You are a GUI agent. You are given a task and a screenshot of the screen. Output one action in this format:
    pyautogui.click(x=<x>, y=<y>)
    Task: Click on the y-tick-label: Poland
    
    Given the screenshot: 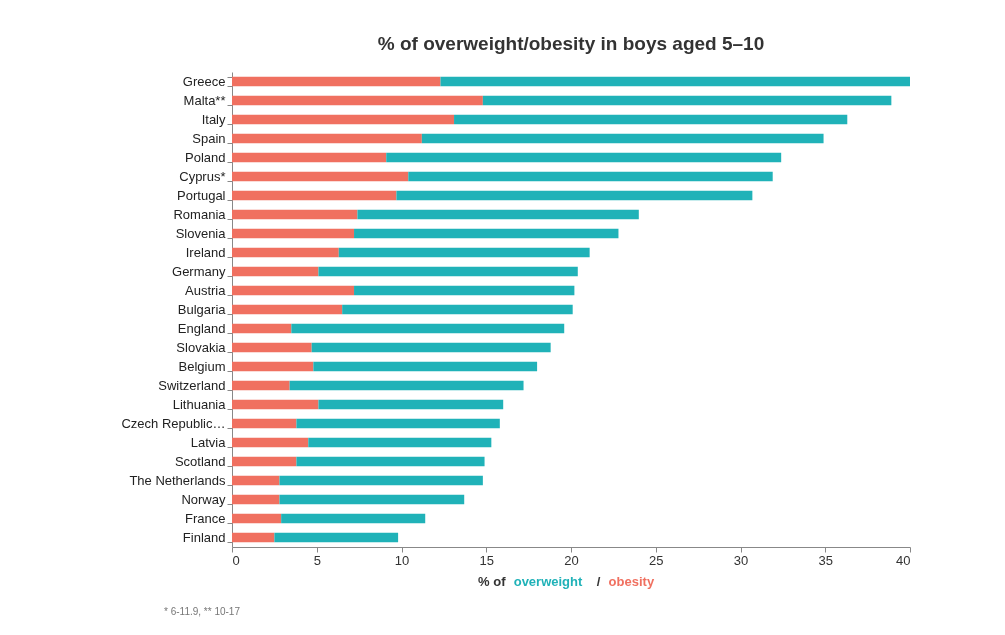 What is the action you would take?
    pyautogui.click(x=205, y=157)
    